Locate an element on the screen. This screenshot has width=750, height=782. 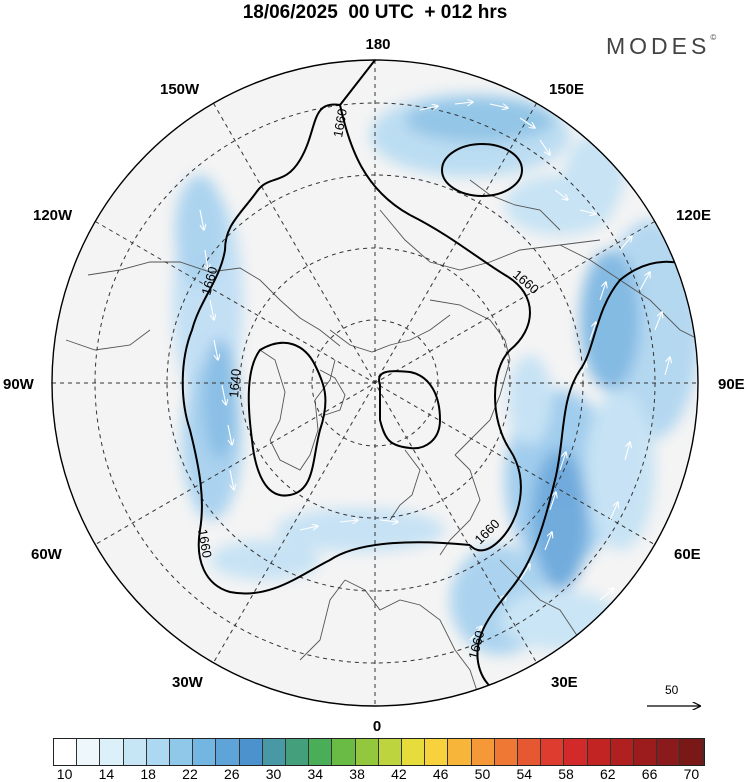
modes-logo: MODES© is located at coordinates (661, 46).